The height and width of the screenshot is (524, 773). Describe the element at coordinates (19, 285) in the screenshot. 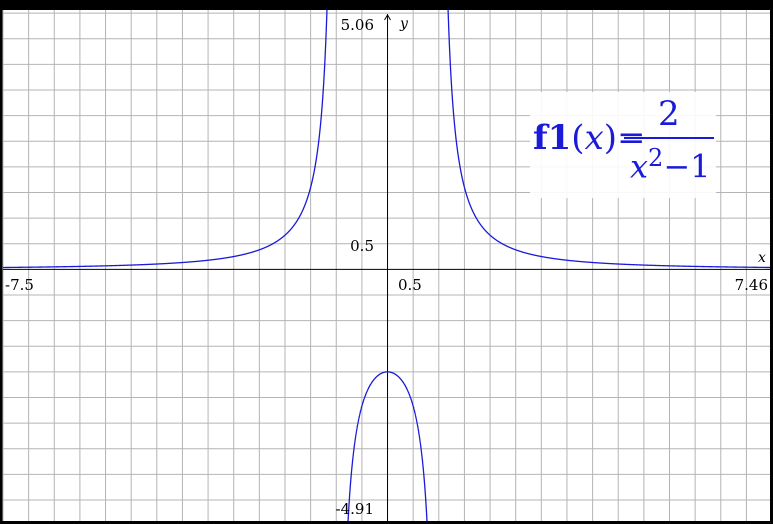

I see `xmin-label: -7.5` at that location.